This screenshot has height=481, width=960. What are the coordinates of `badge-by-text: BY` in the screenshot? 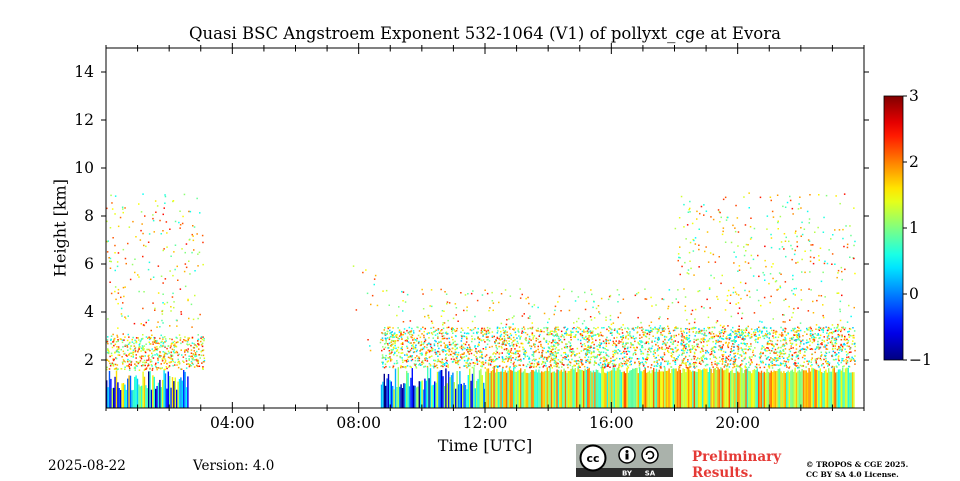 It's located at (627, 474).